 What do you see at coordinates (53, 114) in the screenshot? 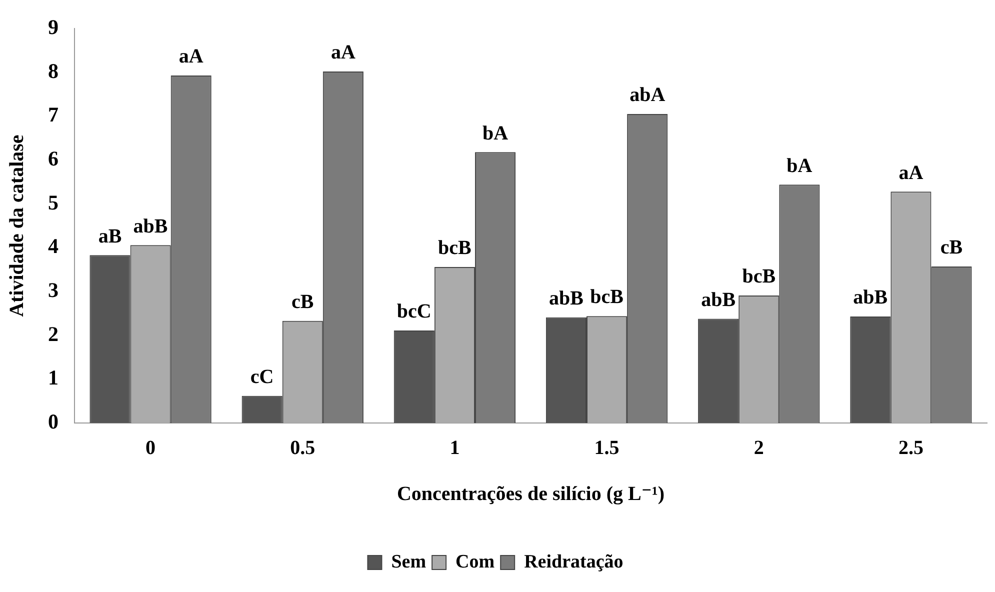
I see `y-tick-label: 7` at bounding box center [53, 114].